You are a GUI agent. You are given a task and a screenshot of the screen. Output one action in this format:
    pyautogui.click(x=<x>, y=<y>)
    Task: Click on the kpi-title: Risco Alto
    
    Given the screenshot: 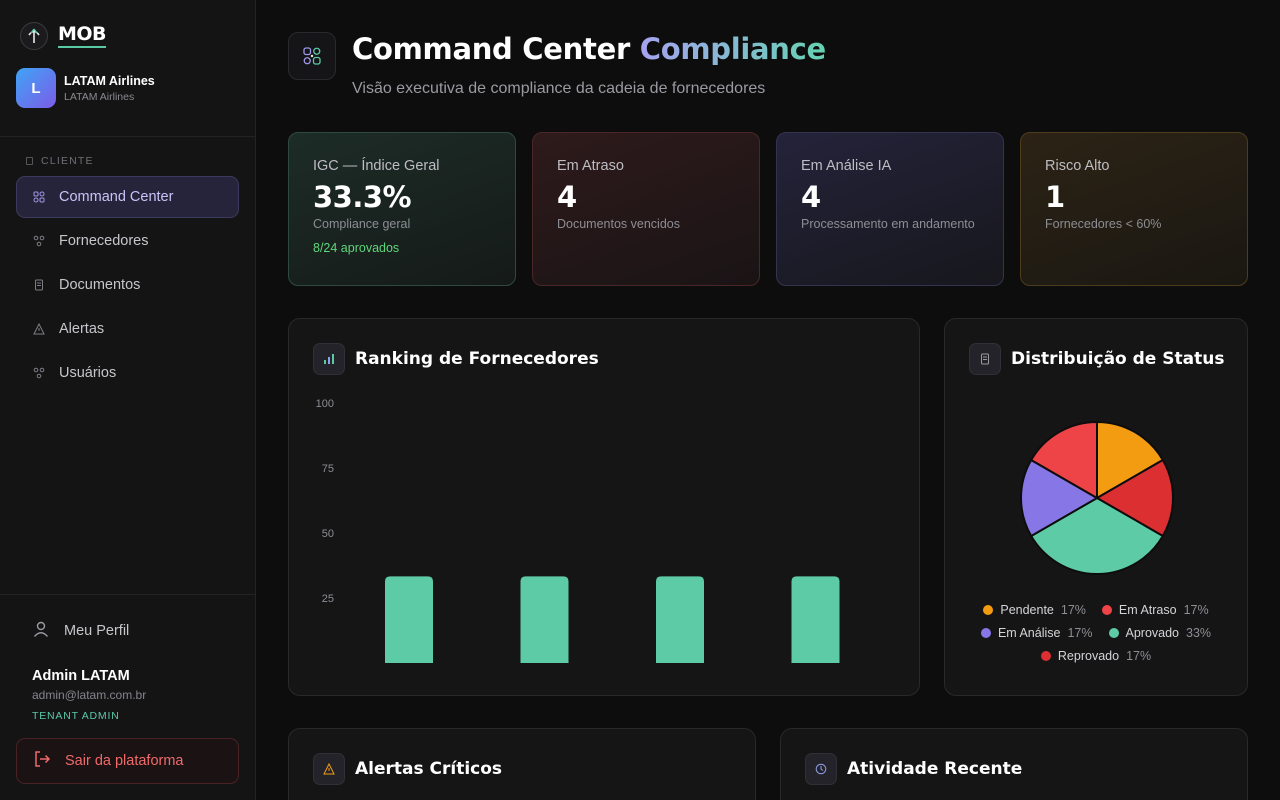 What is the action you would take?
    pyautogui.click(x=1077, y=166)
    